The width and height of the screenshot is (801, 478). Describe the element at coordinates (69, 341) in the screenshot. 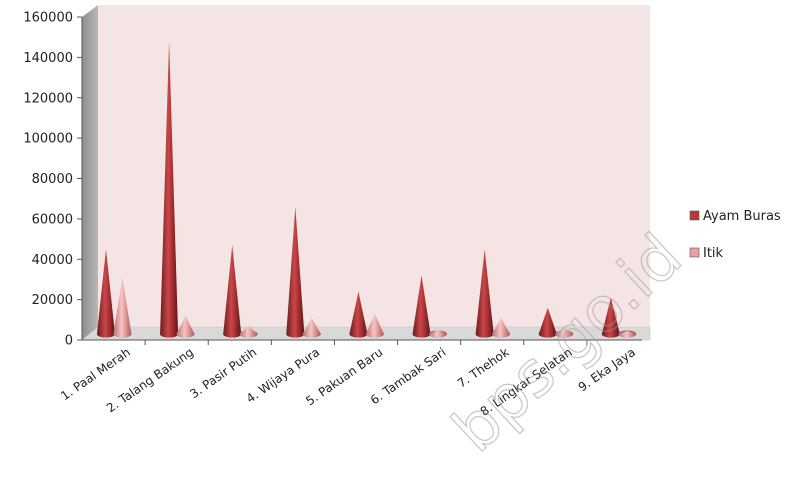

I see `y-tick-label: 0` at that location.